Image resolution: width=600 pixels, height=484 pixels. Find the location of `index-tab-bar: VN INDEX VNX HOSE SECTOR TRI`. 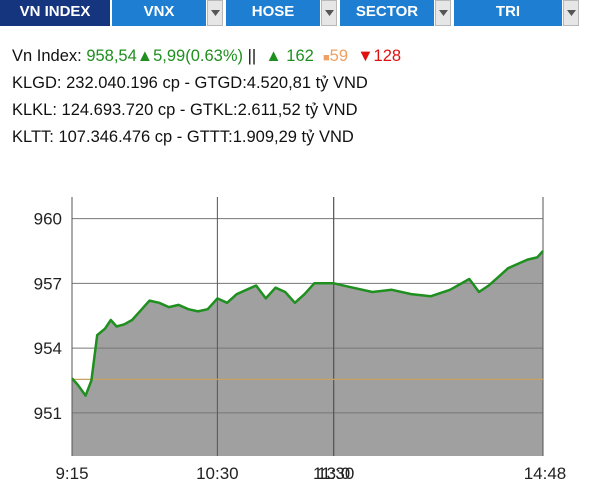

index-tab-bar: VN INDEX VNX HOSE SECTOR TRI is located at coordinates (300, 13).